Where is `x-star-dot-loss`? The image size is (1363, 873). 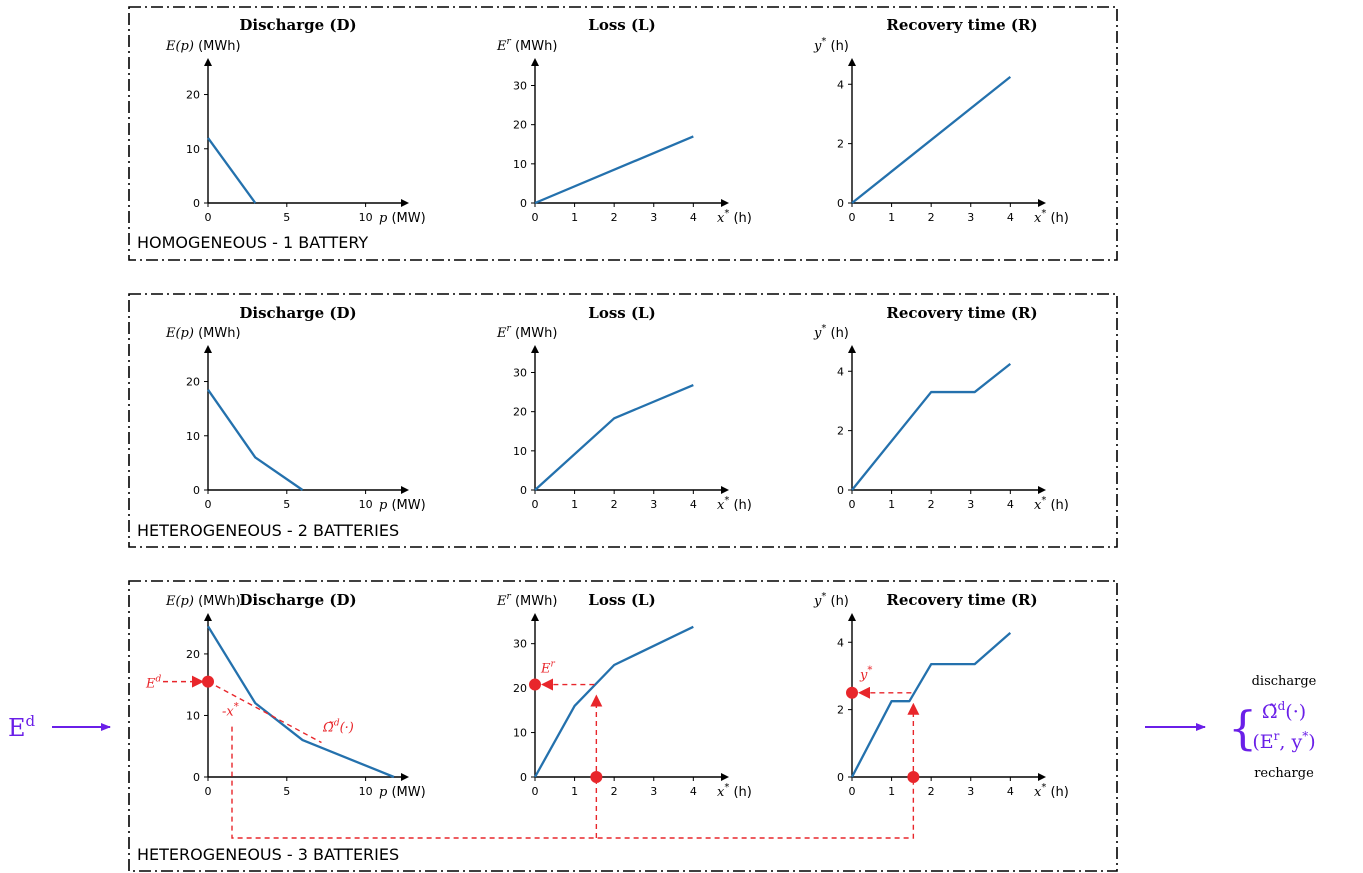 x-star-dot-loss is located at coordinates (596, 777).